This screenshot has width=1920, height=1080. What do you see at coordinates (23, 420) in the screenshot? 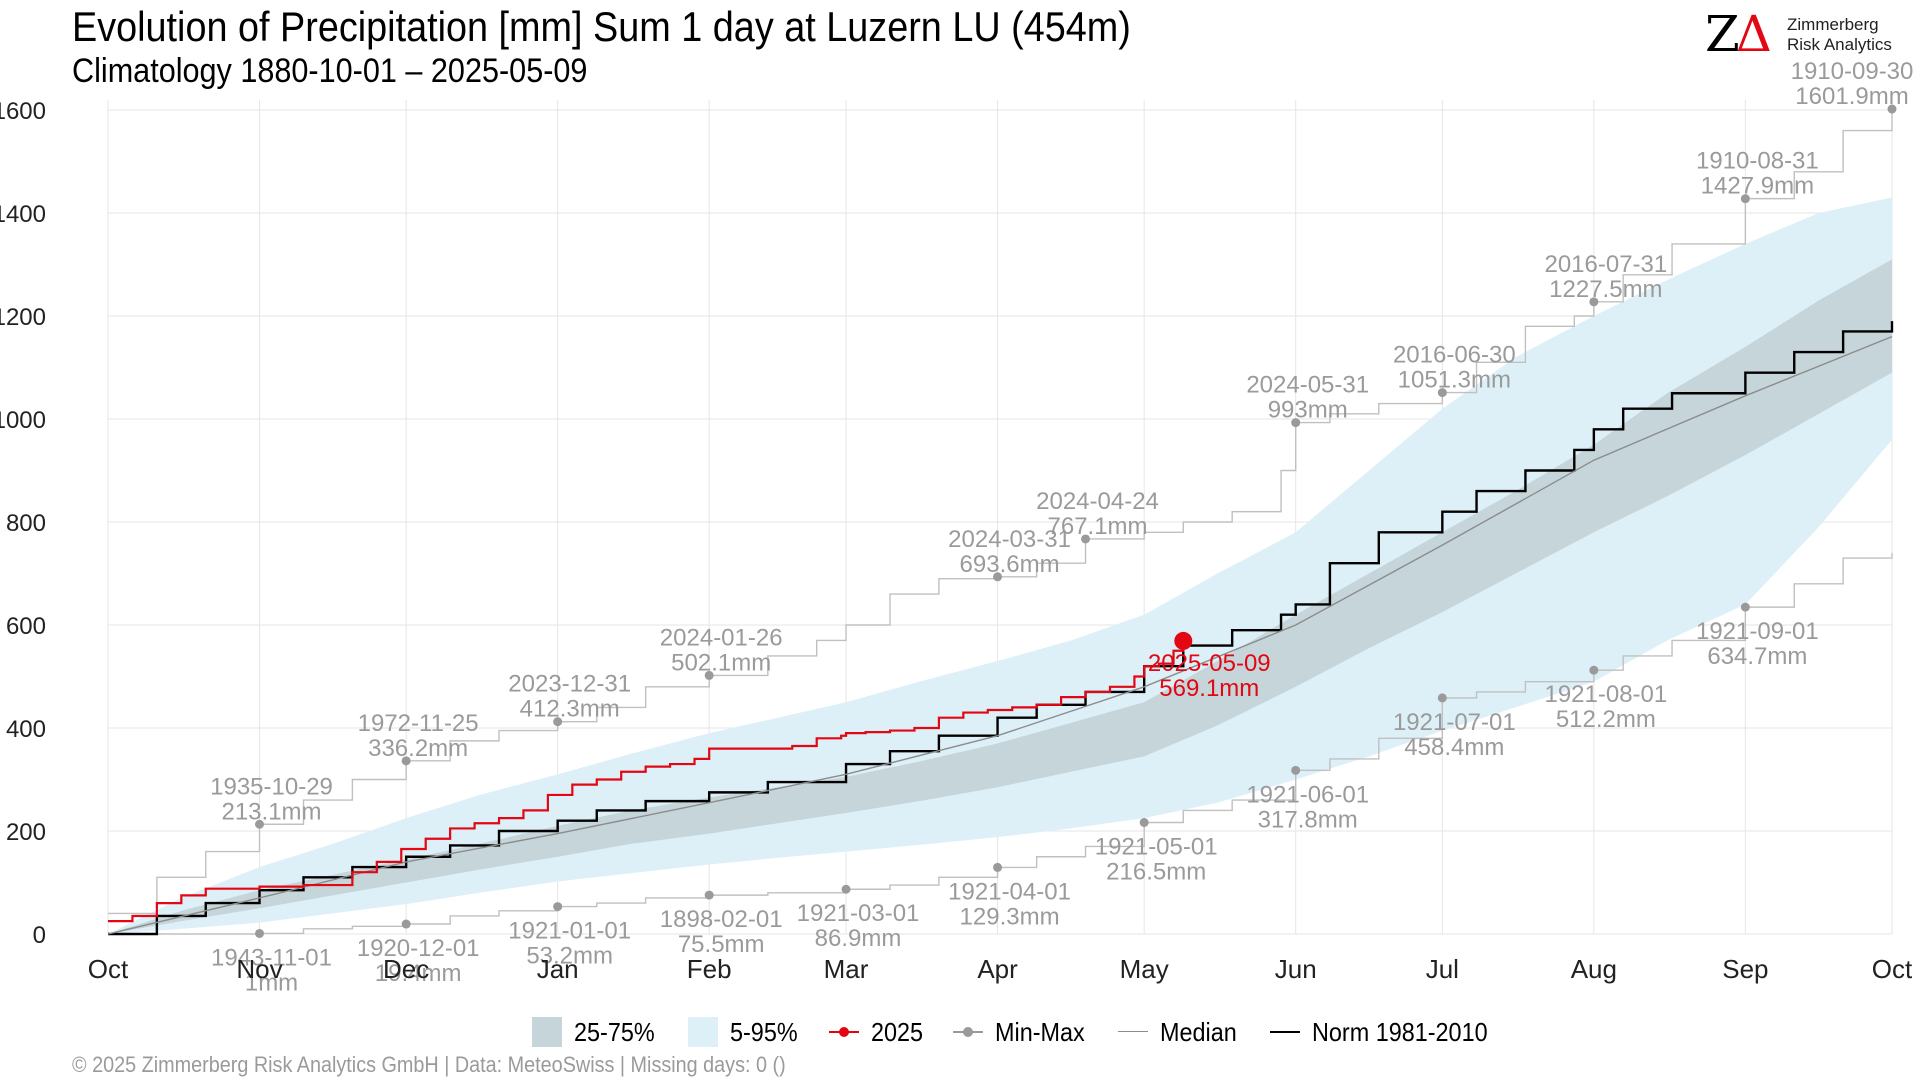
I see `y-tick-label: 1000` at bounding box center [23, 420].